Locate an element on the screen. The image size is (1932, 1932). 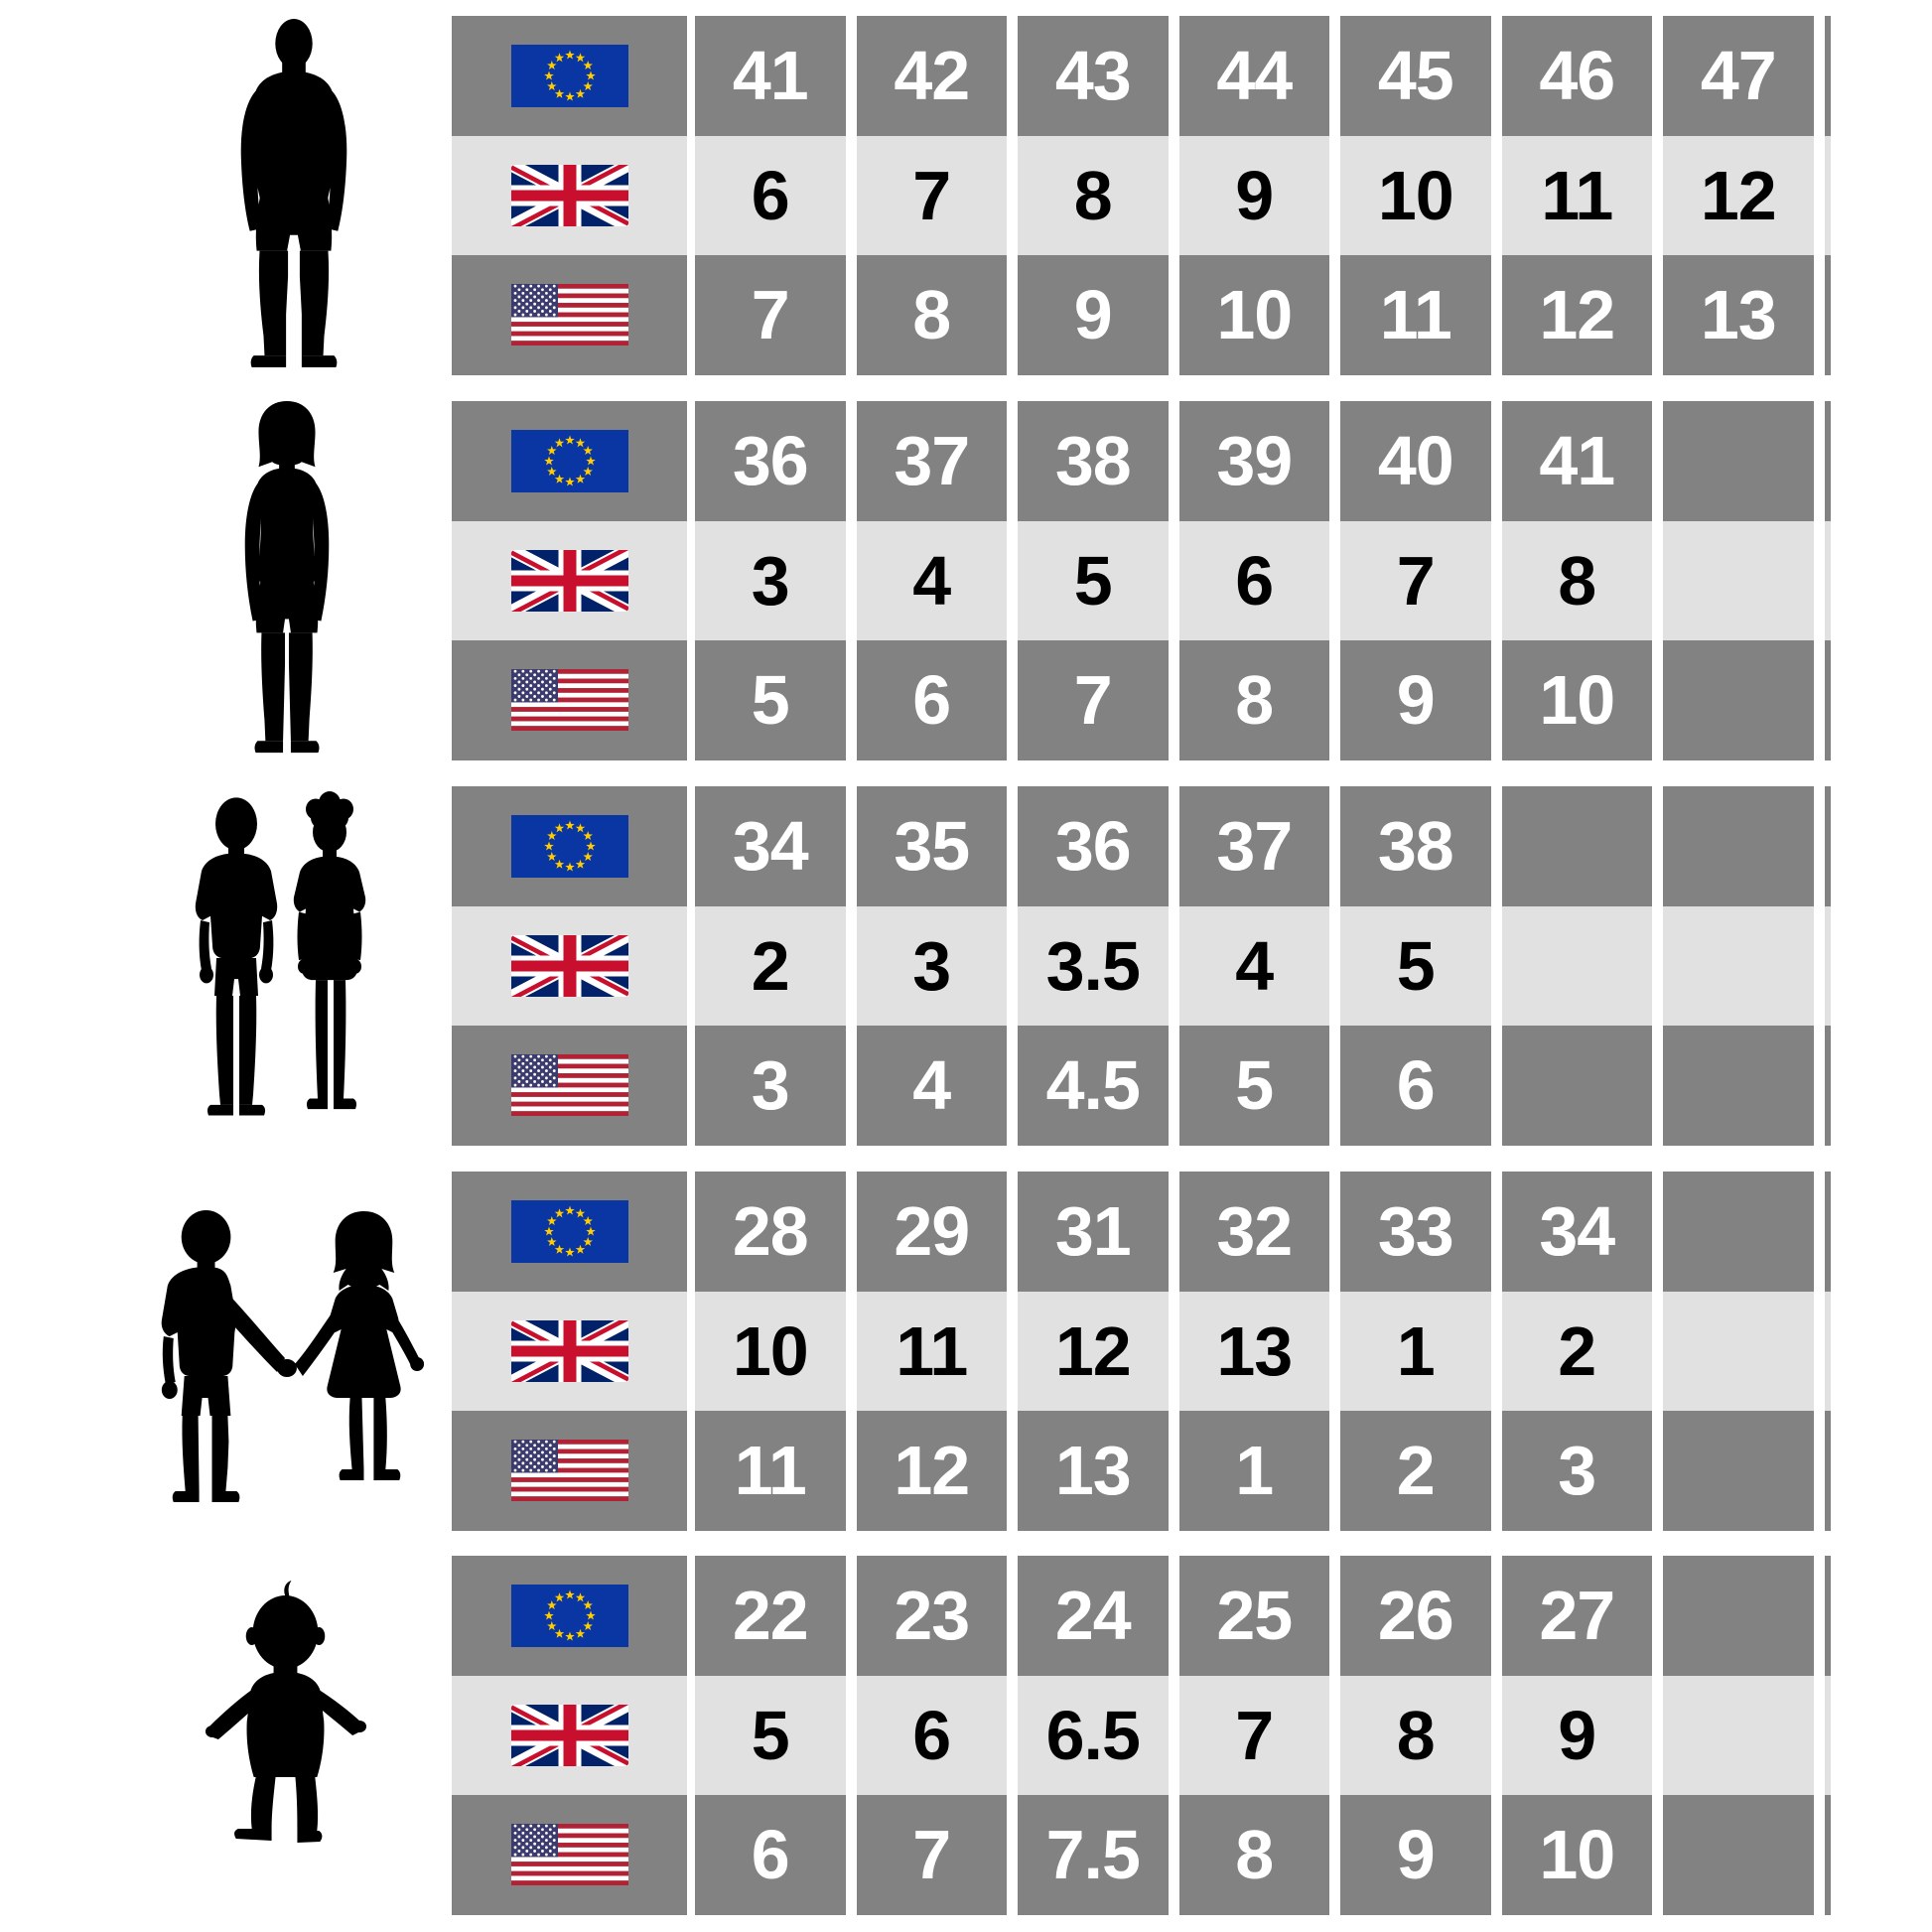
size-cell: 1 is located at coordinates (1416, 1351).